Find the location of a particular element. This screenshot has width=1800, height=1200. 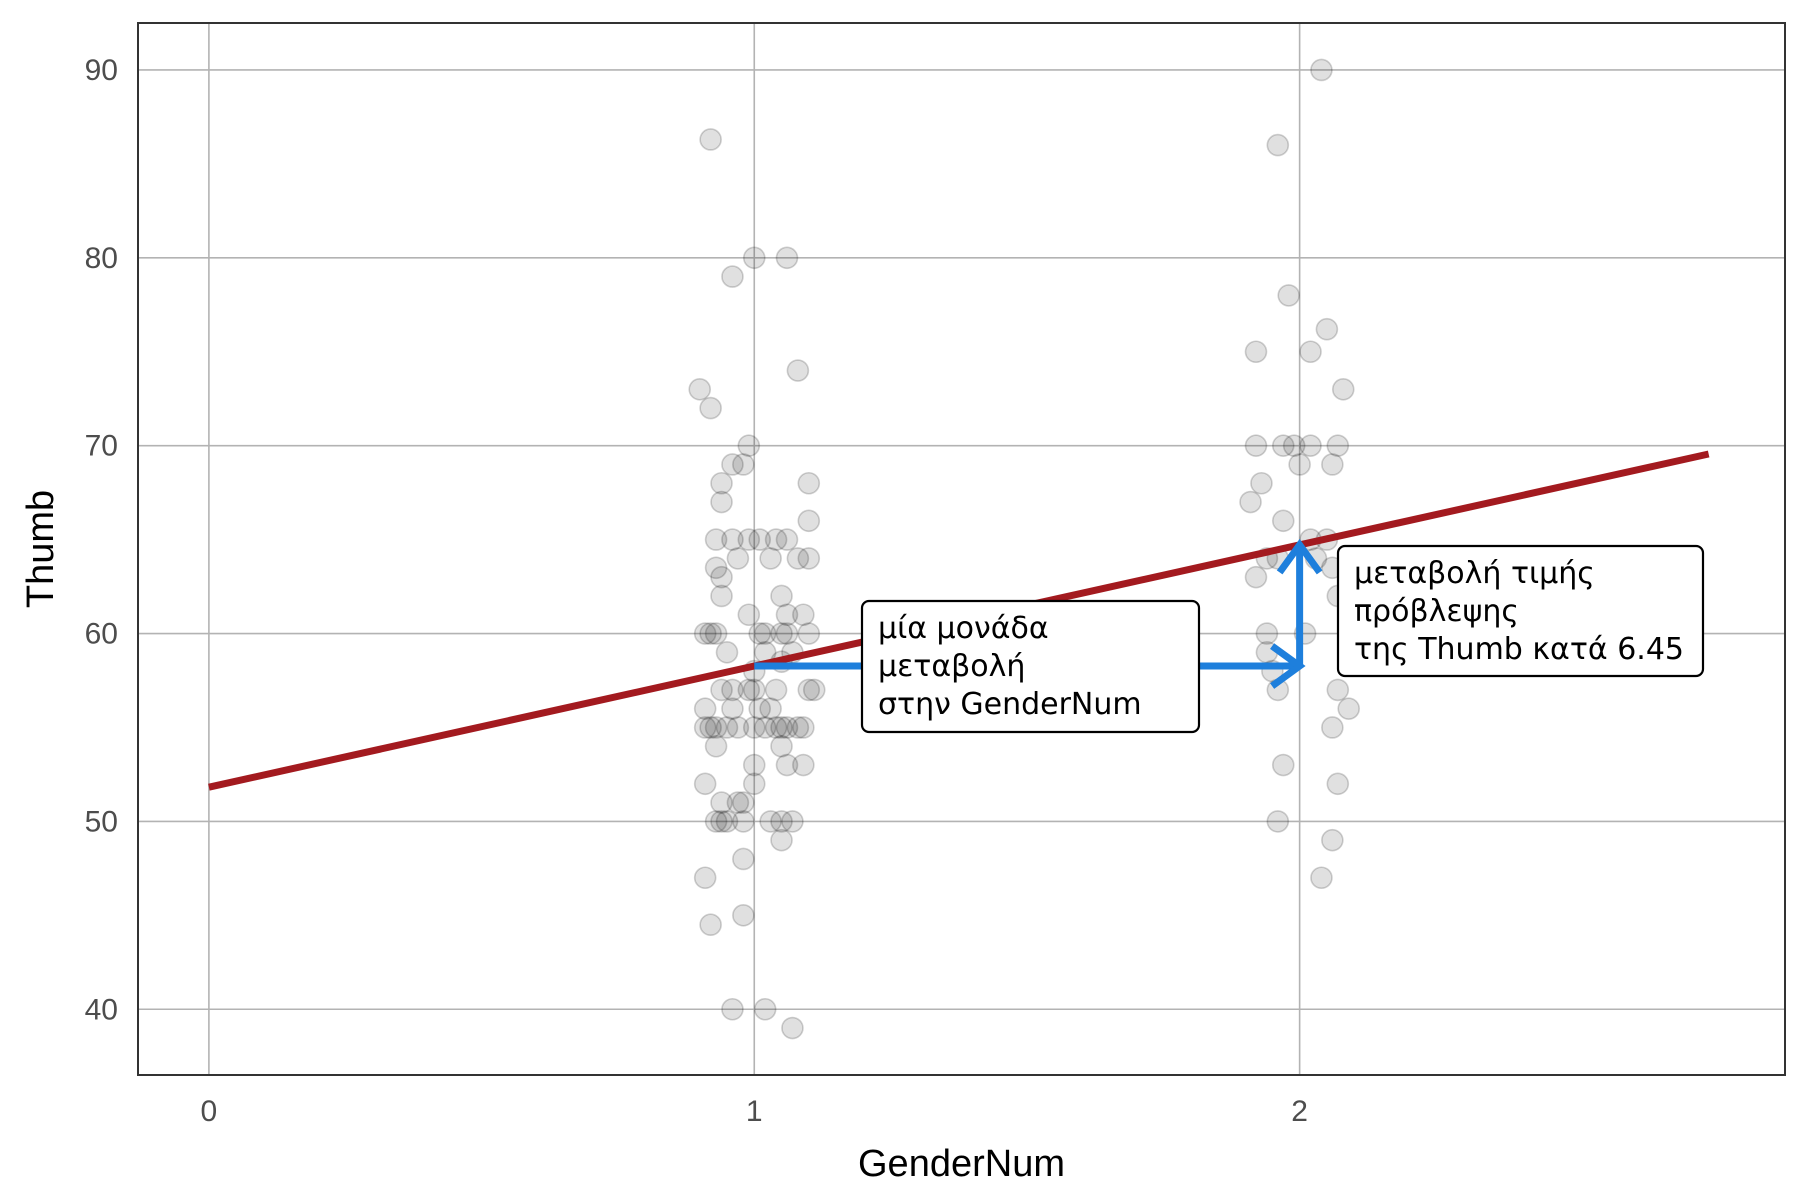

y-tick-label-50: 50 is located at coordinates (101, 821).